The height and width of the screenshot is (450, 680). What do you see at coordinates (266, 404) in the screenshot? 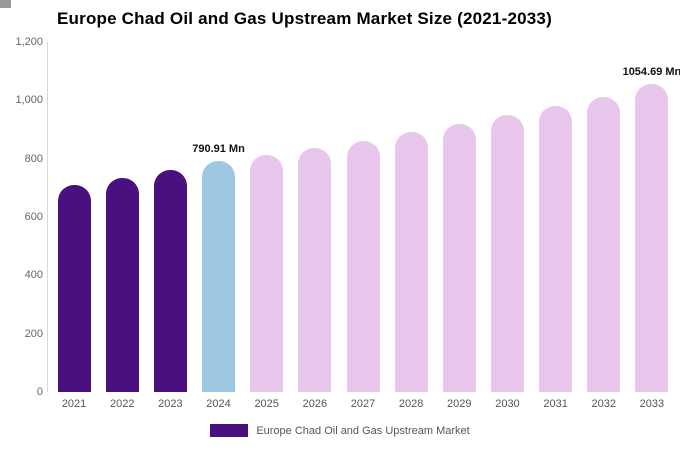
I see `x-tick-label: 2025` at bounding box center [266, 404].